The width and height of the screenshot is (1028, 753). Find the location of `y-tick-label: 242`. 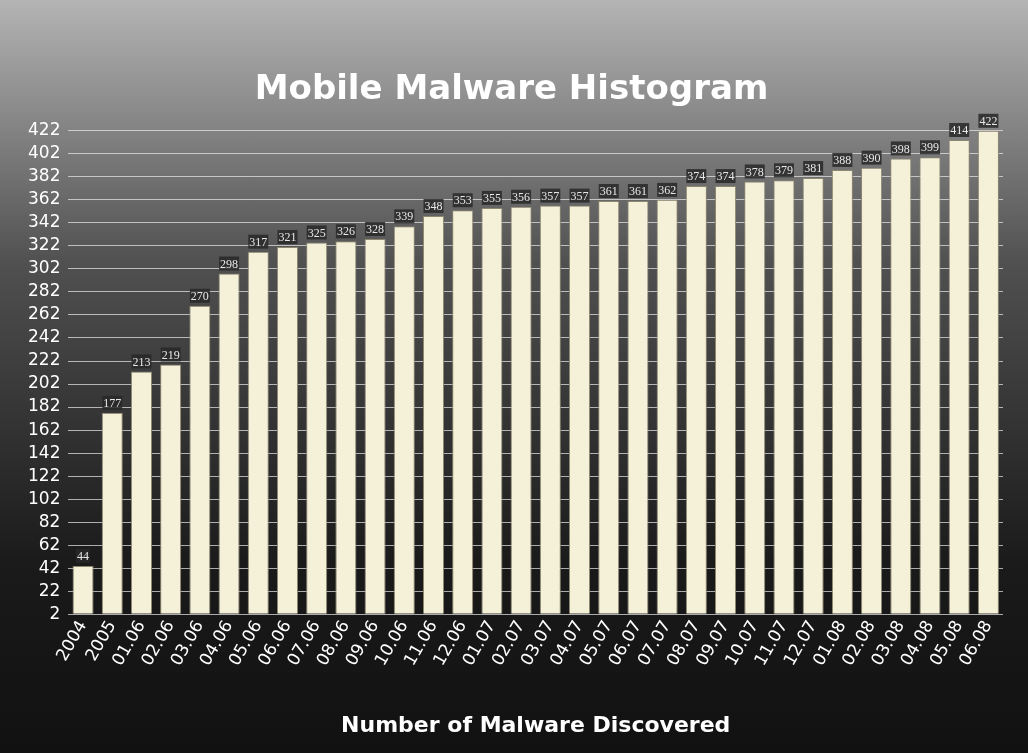

y-tick-label: 242 is located at coordinates (44, 336).